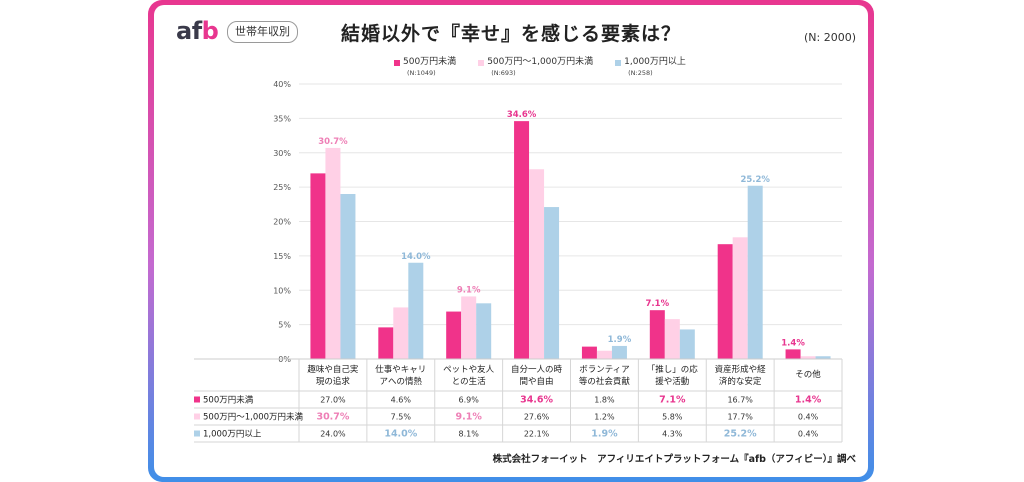 Image resolution: width=1024 pixels, height=482 pixels. I want to click on bar-value-label: 30.7%, so click(333, 142).